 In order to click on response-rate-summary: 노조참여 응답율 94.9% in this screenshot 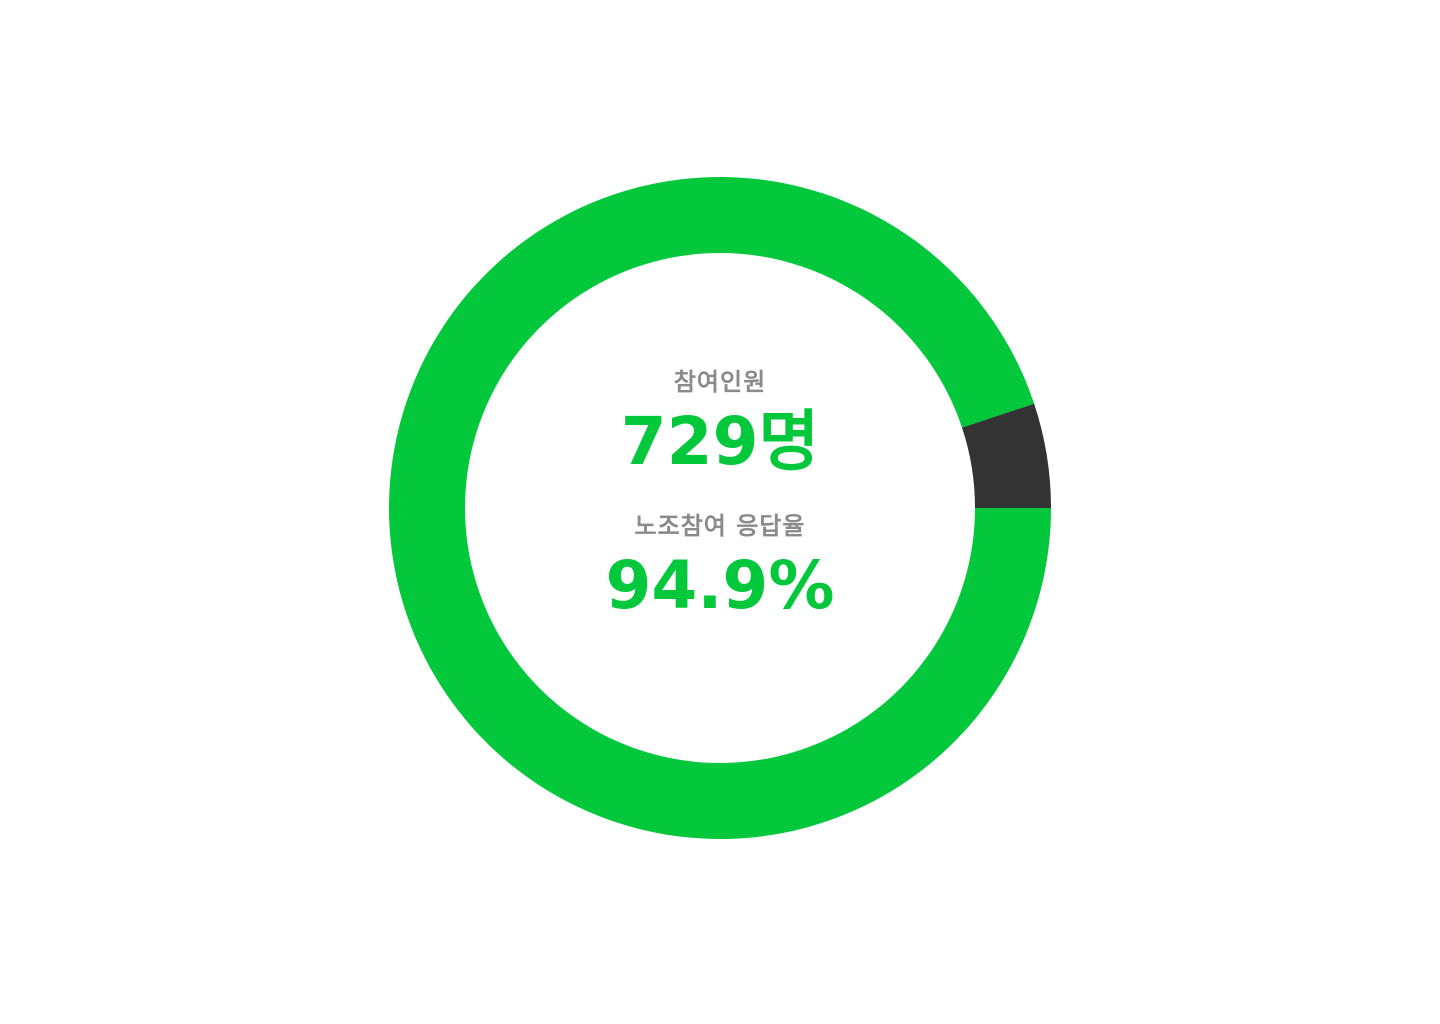, I will do `click(720, 562)`.